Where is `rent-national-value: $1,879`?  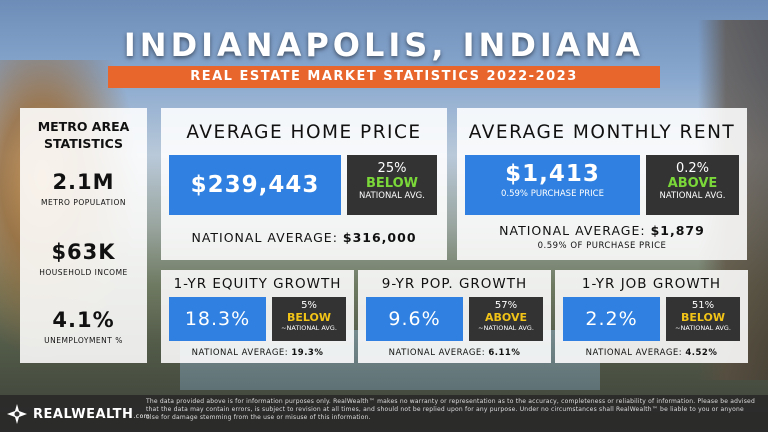
rent-national-value: $1,879 is located at coordinates (677, 230).